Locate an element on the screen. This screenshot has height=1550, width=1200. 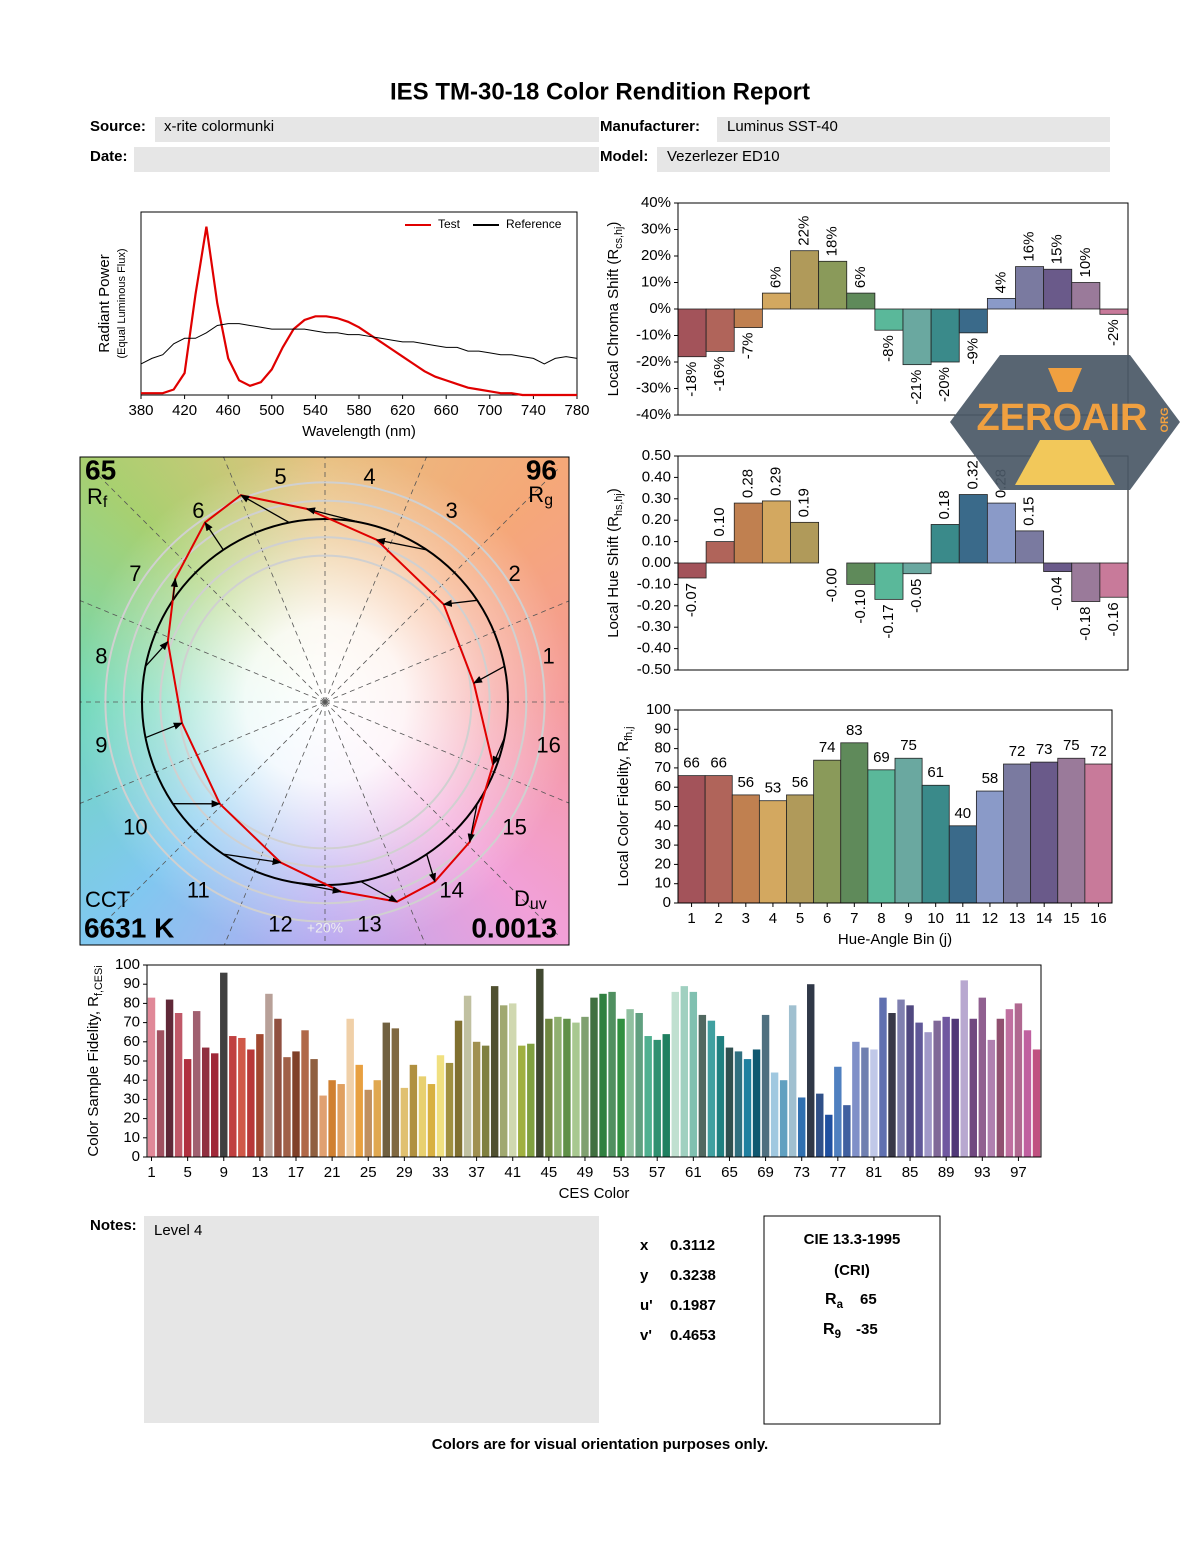
y-axis-title-part: ) is located at coordinates (613, 224).